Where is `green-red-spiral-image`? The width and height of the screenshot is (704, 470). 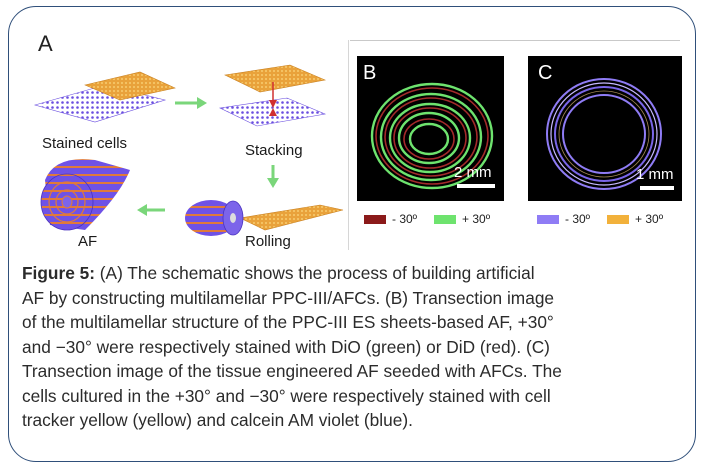 green-red-spiral-image is located at coordinates (430, 128).